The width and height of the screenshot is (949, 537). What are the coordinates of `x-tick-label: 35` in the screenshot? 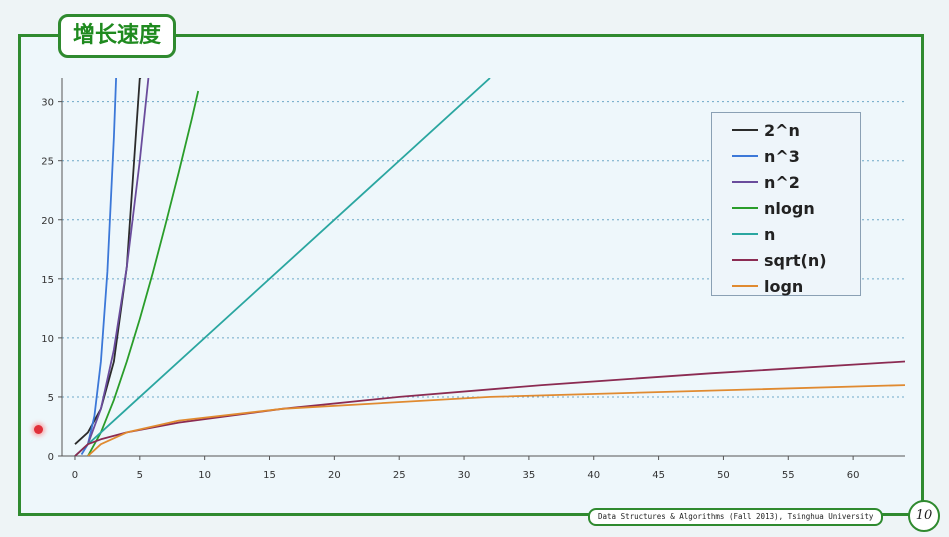 It's located at (529, 475).